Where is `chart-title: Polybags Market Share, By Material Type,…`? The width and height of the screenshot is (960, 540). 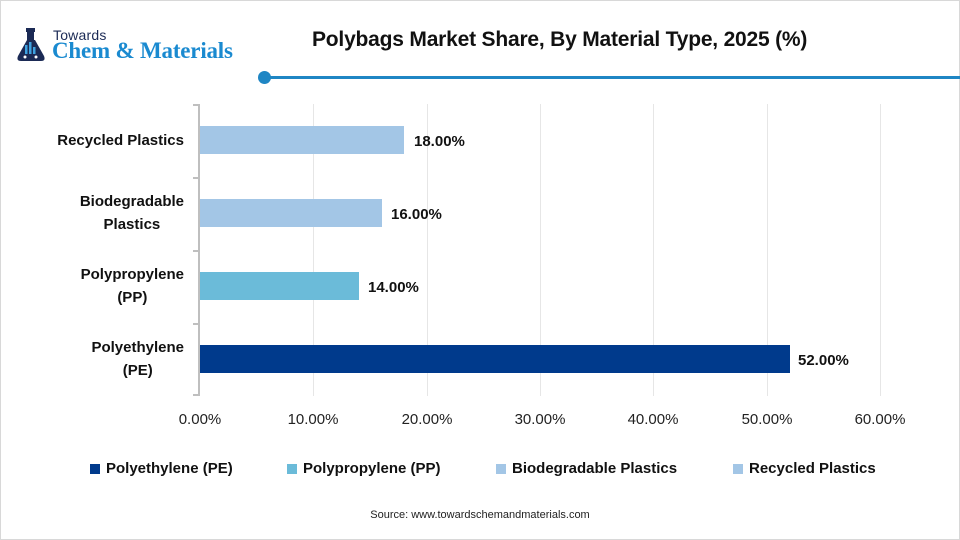
chart-title: Polybags Market Share, By Material Type,… is located at coordinates (560, 39).